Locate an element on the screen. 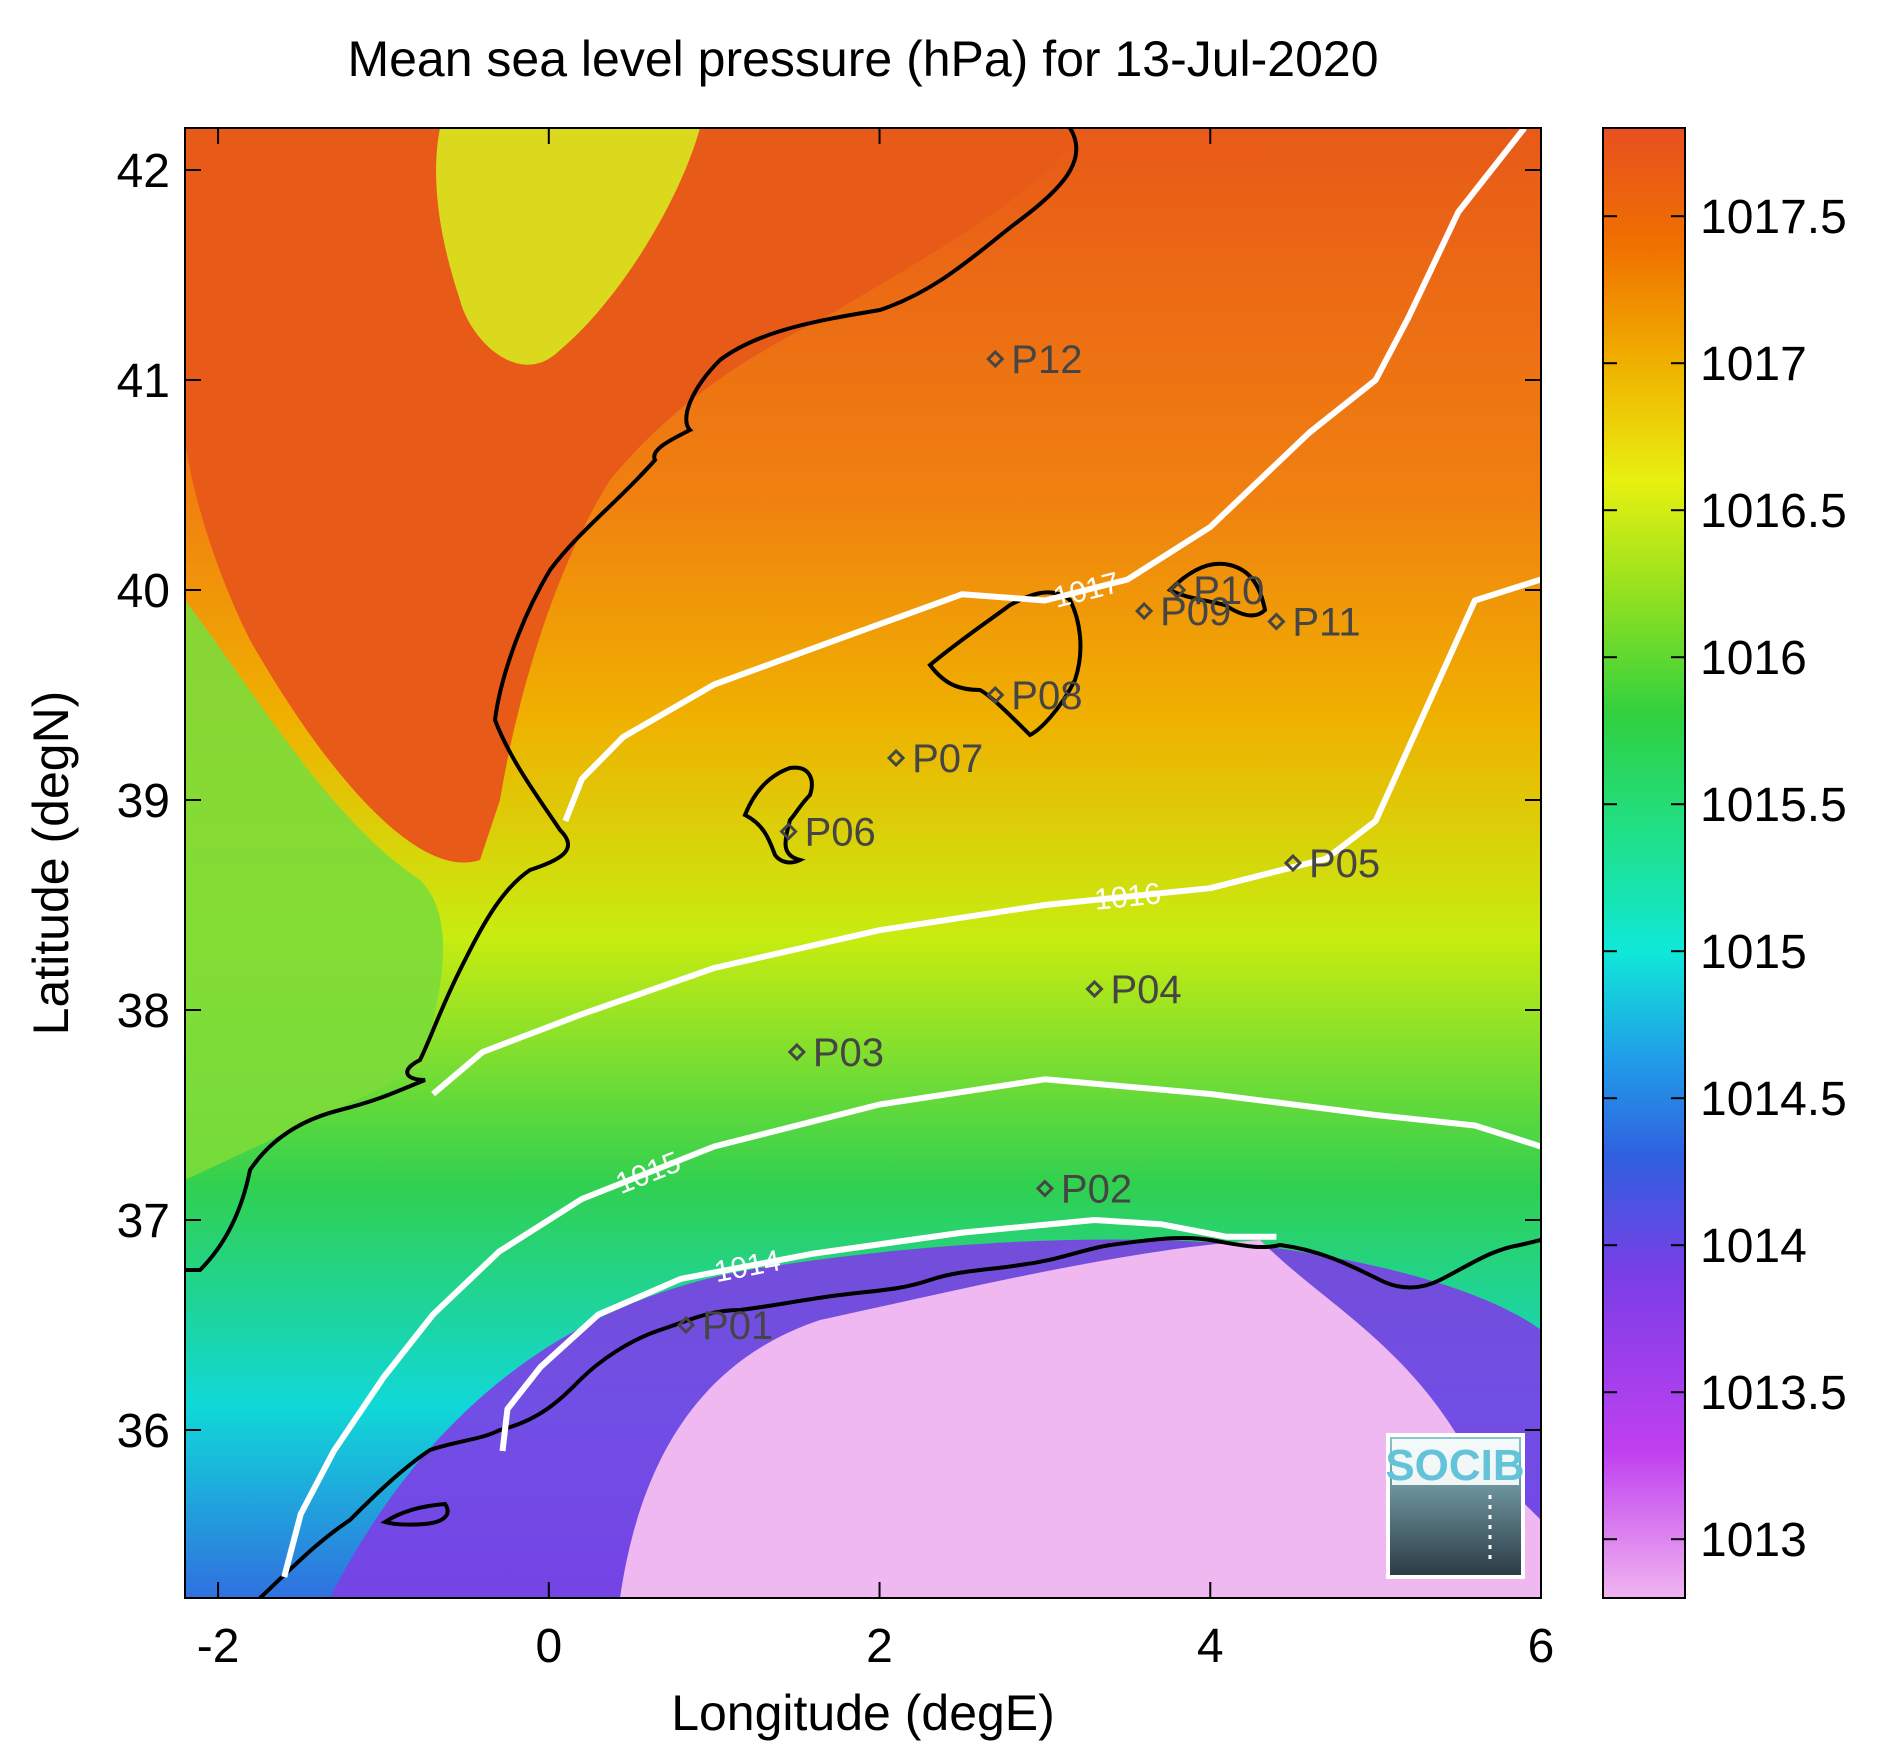 The width and height of the screenshot is (1904, 1758). x-tick-label: 0 is located at coordinates (548, 1646).